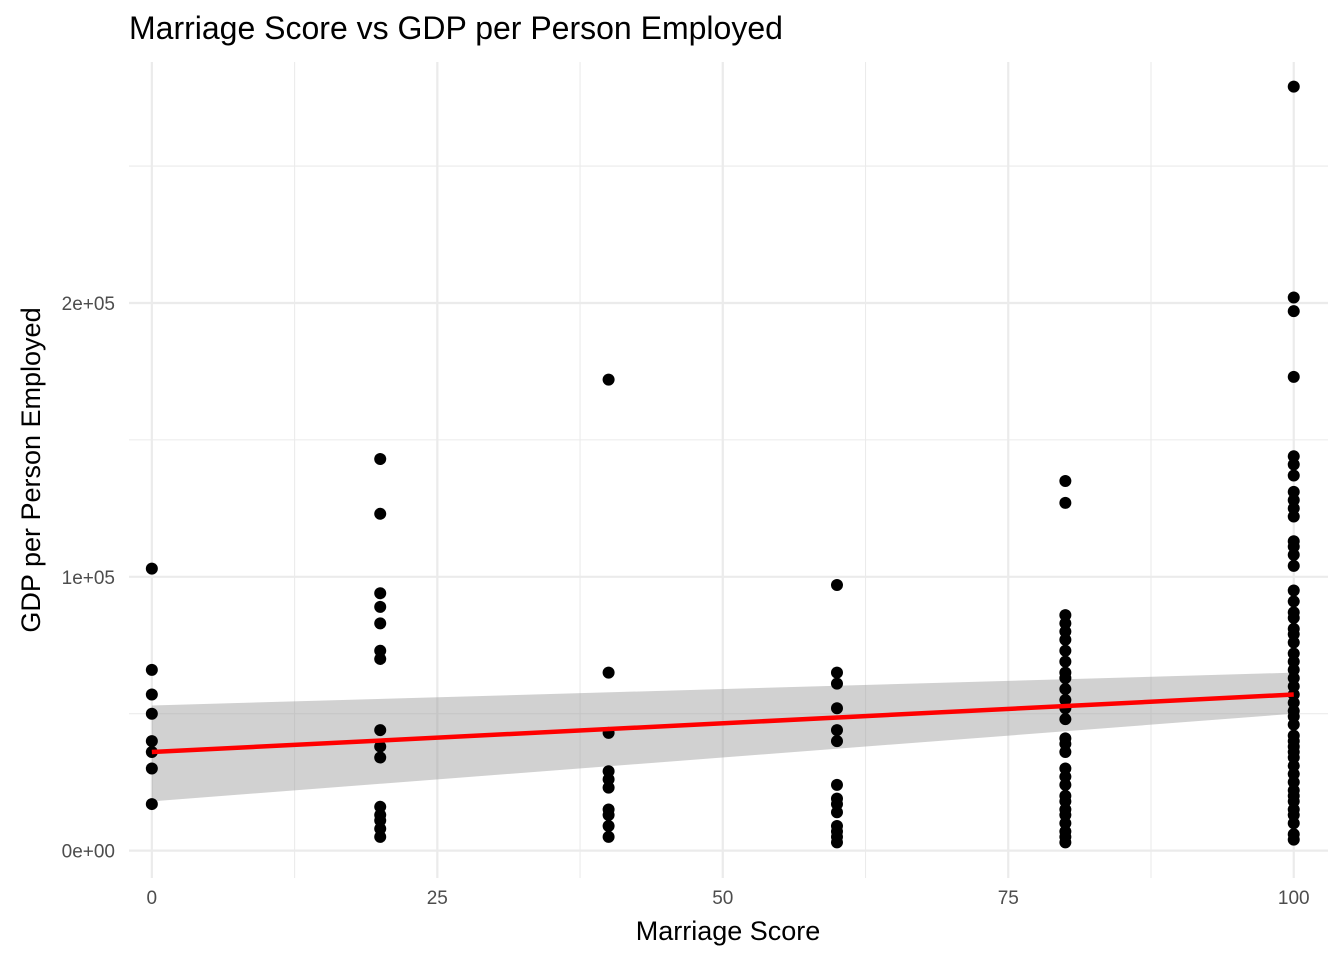 Image resolution: width=1344 pixels, height=960 pixels. I want to click on confidence-band-layer, so click(722, 737).